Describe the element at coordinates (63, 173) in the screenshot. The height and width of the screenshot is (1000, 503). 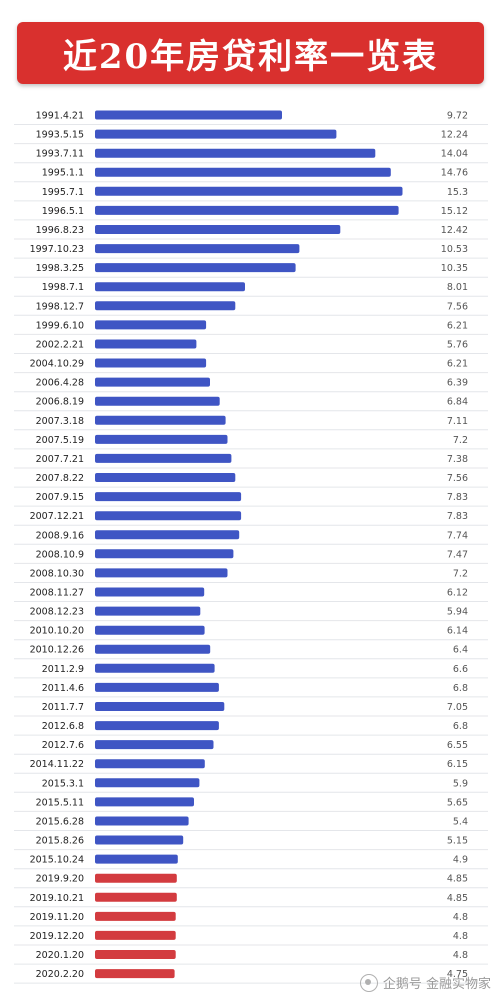
I see `category-label: 1995.1.1` at that location.